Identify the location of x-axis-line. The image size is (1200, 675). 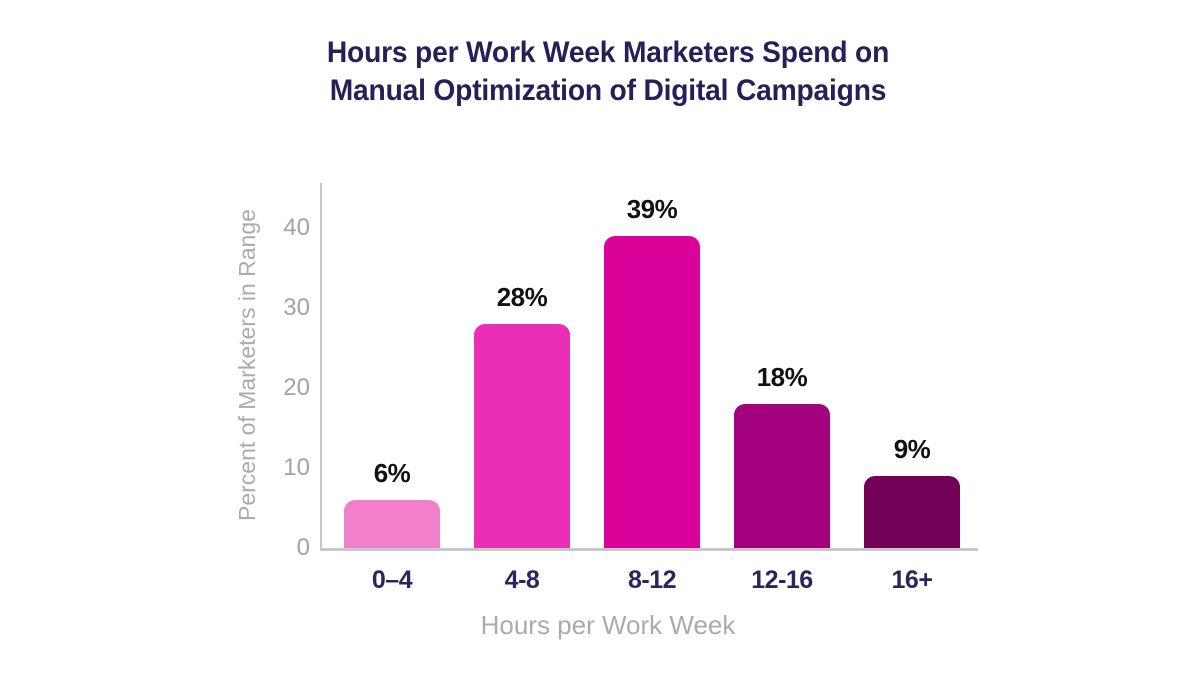
(649, 549).